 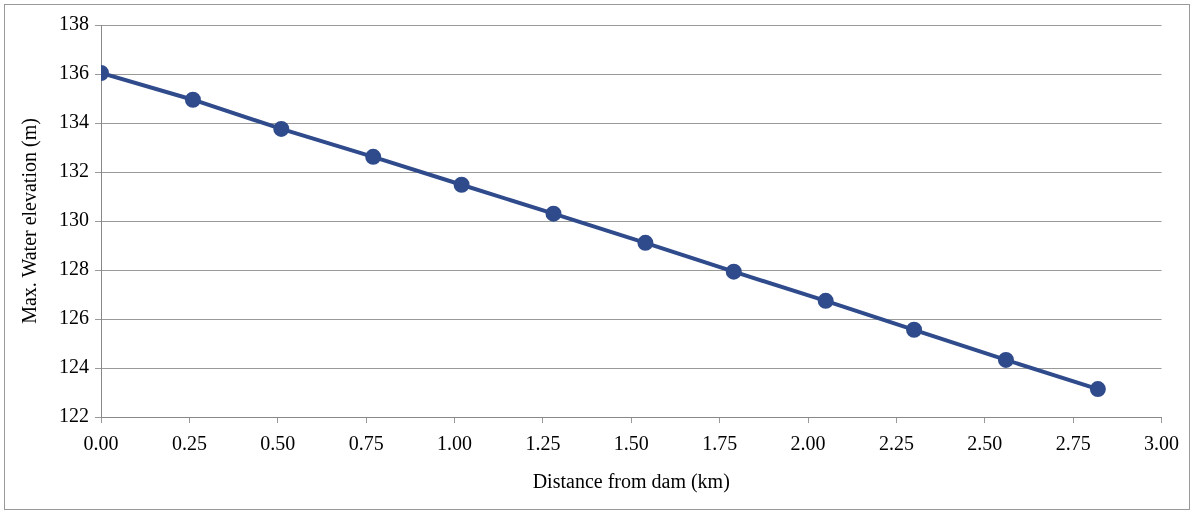 I want to click on x-tick-label: 1.00, so click(x=454, y=443).